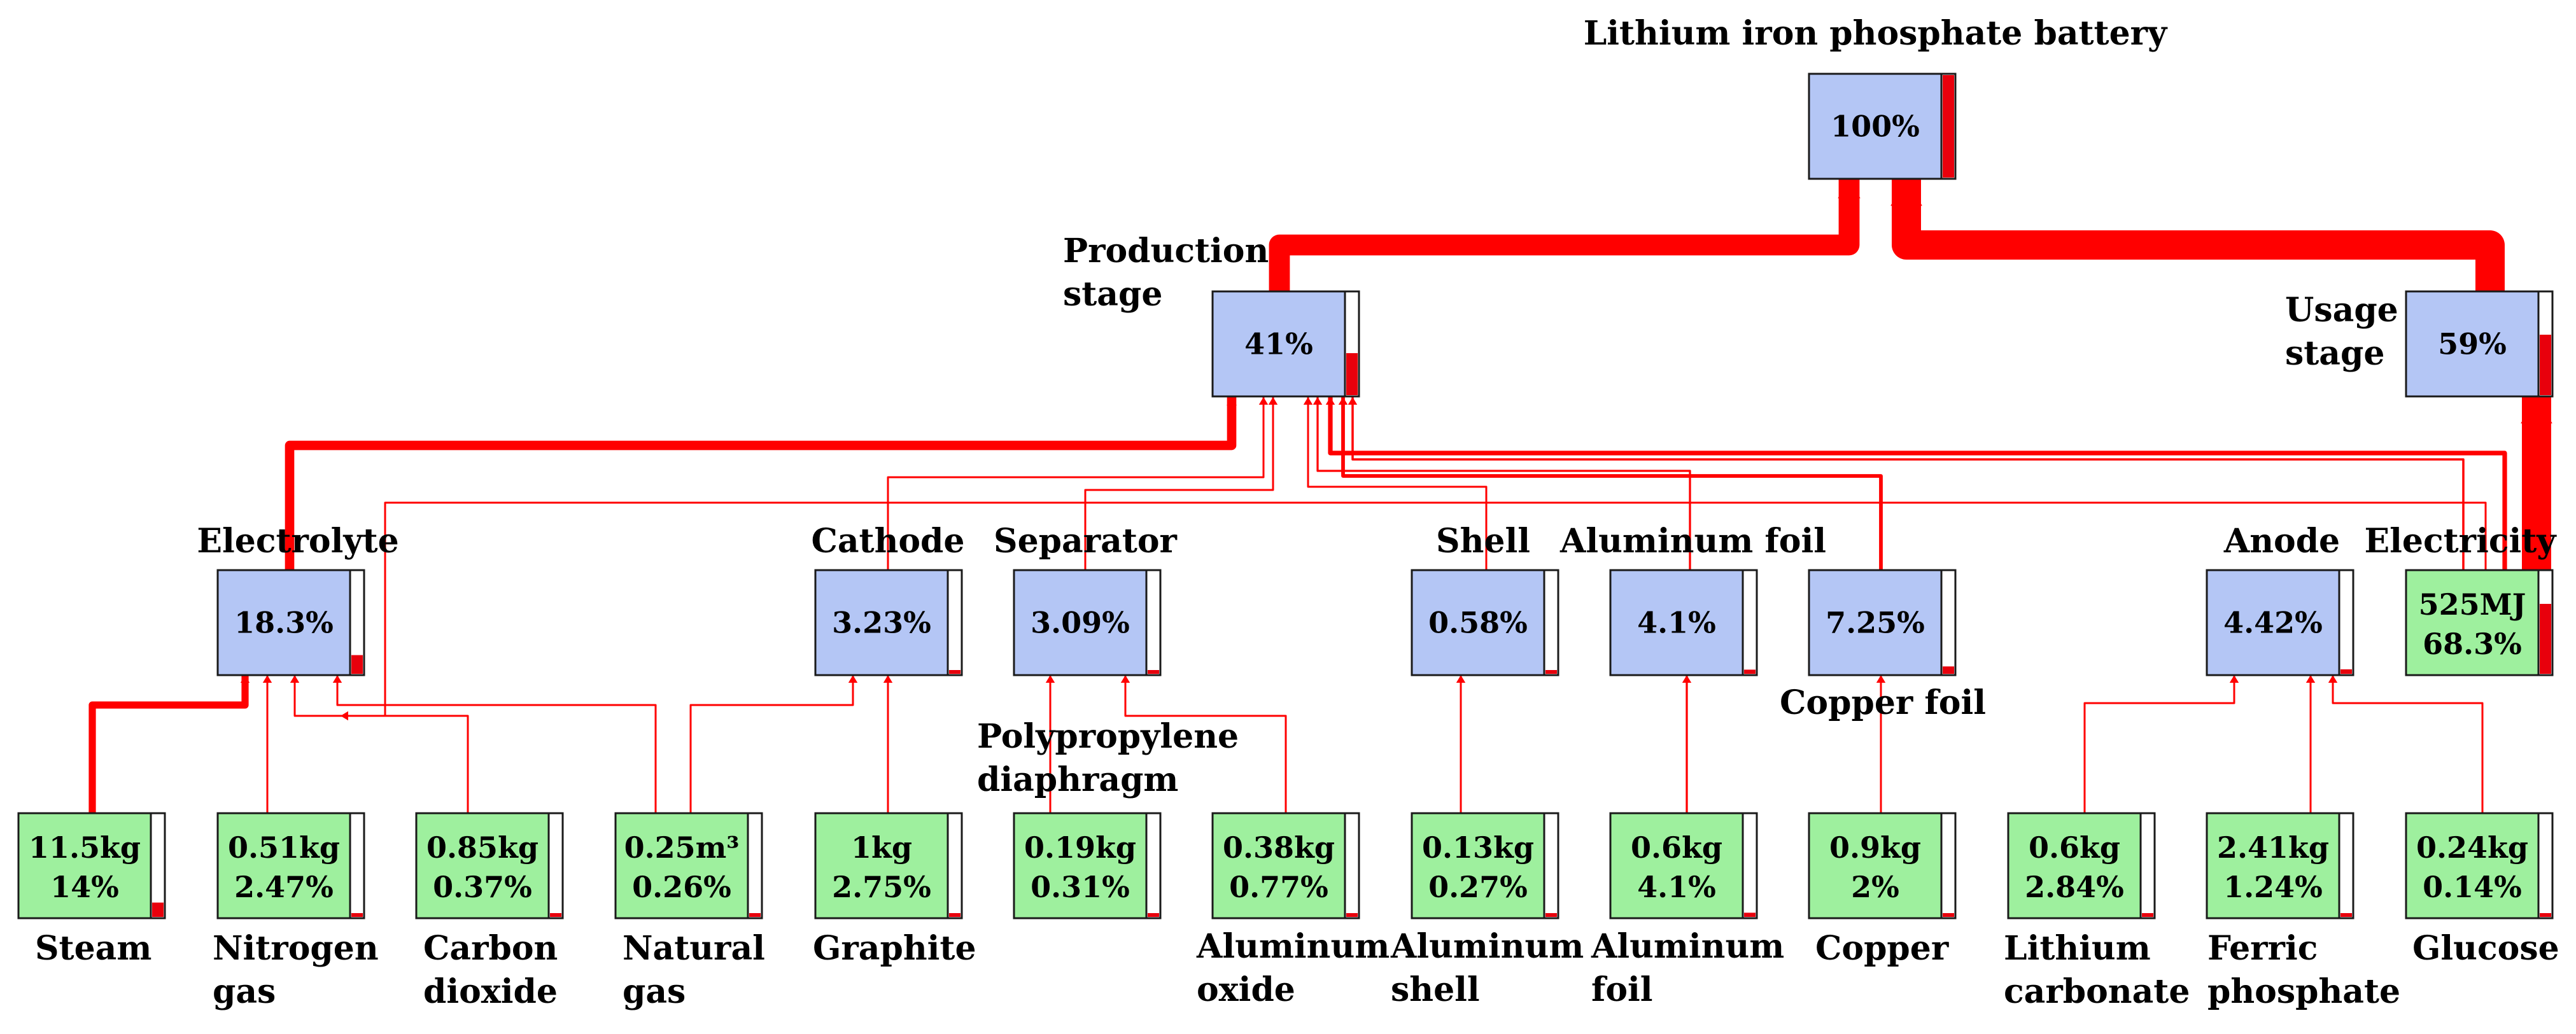 This screenshot has width=2576, height=1034. What do you see at coordinates (888, 541) in the screenshot?
I see `node-label: Cathode` at bounding box center [888, 541].